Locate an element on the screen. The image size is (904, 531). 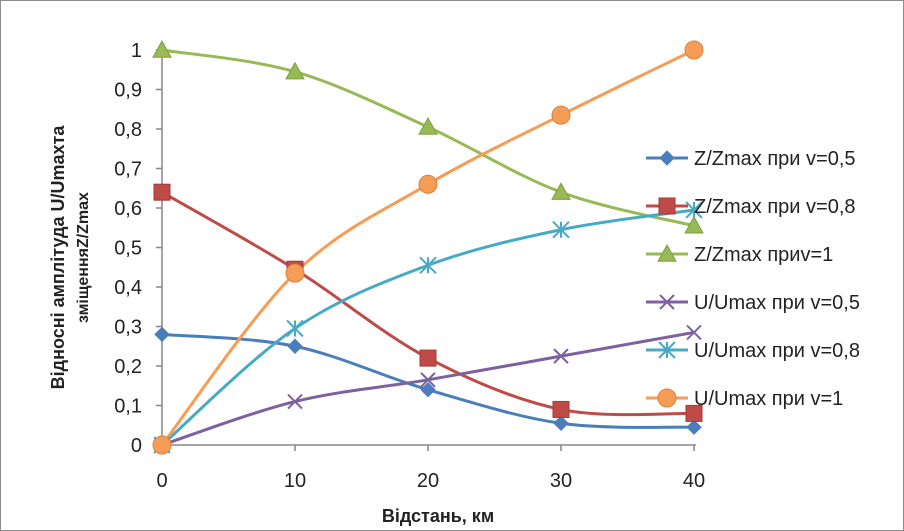
legend-label-2: Z/Zmax при v=0,8 is located at coordinates (775, 207).